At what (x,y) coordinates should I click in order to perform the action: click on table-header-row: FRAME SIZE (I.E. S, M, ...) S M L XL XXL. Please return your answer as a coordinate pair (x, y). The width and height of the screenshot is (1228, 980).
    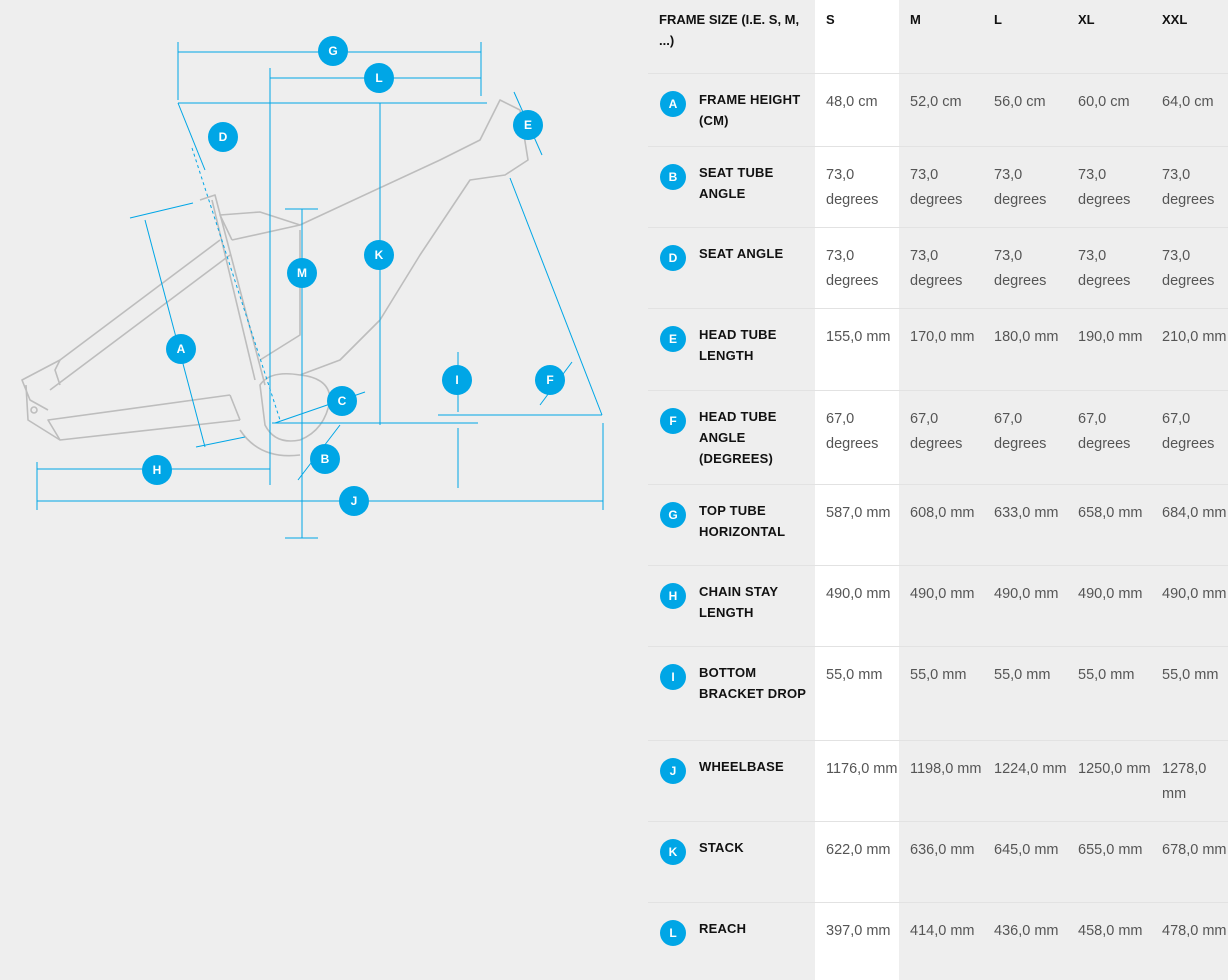
    Looking at the image, I should click on (938, 37).